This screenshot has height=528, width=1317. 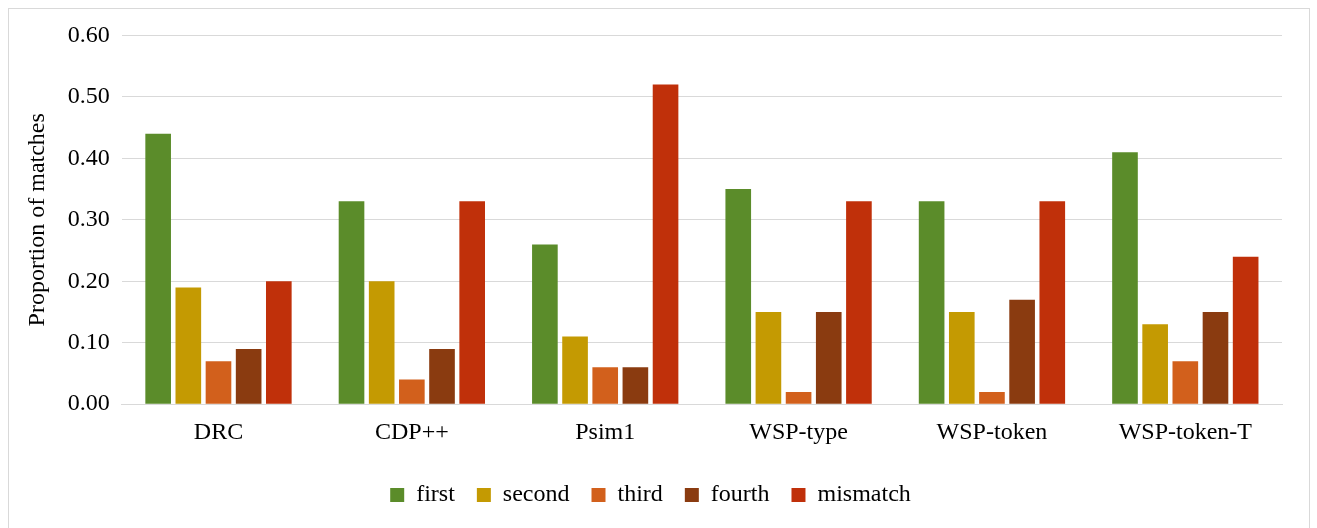 I want to click on y-axis-title: Proportion of matches, so click(x=35, y=220).